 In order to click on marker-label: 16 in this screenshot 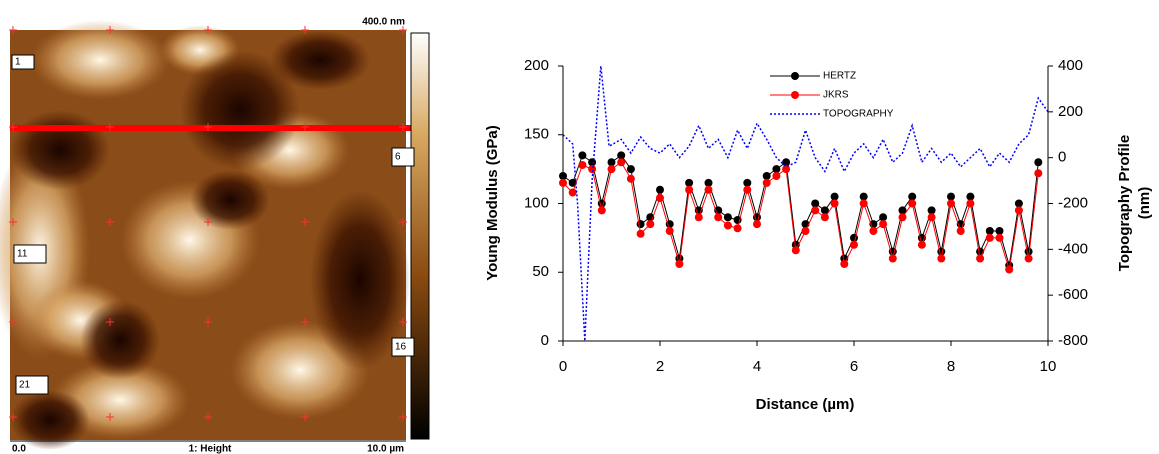, I will do `click(401, 347)`.